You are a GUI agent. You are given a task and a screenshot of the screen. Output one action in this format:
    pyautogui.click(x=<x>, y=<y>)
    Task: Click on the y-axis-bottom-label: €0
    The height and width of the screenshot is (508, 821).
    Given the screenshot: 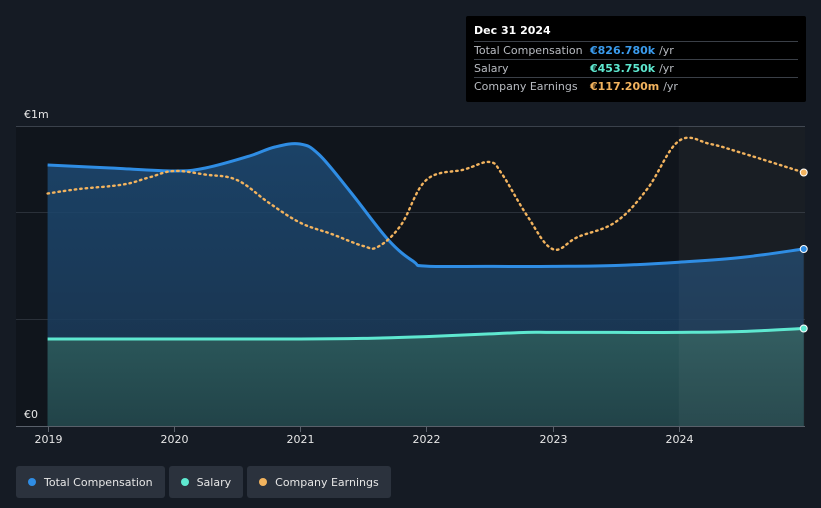 What is the action you would take?
    pyautogui.click(x=31, y=414)
    